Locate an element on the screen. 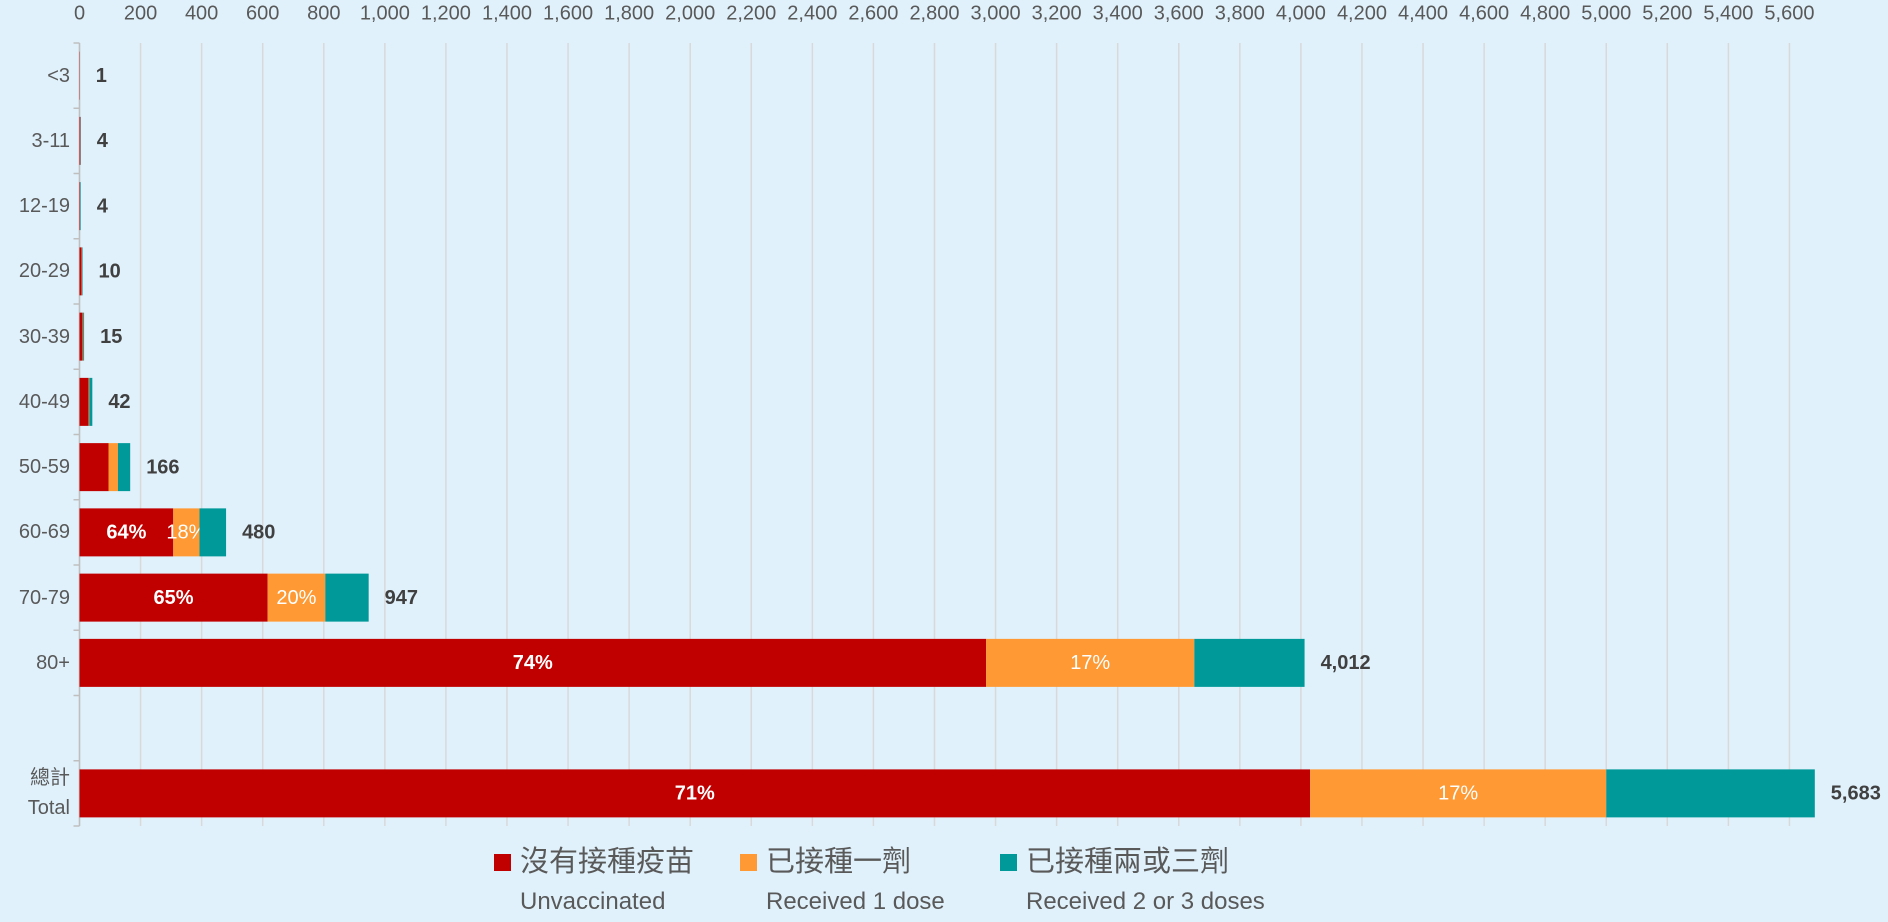  legend-label: 沒有接種疫苗 Unvaccinated is located at coordinates (608, 882).